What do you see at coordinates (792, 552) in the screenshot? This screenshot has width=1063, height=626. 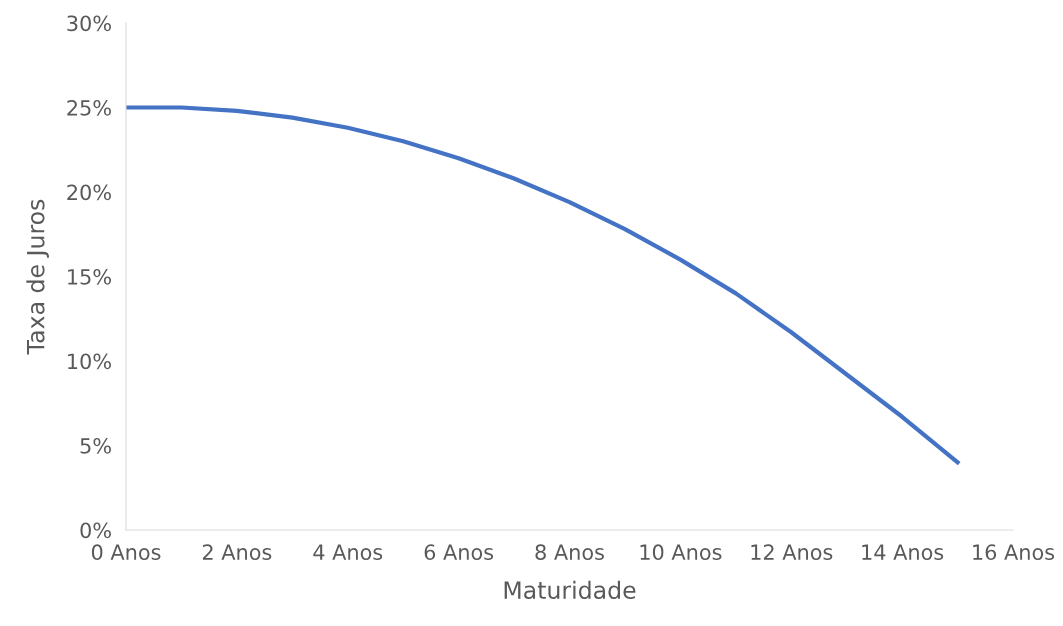 I see `x-tick-label: 12 Anos` at bounding box center [792, 552].